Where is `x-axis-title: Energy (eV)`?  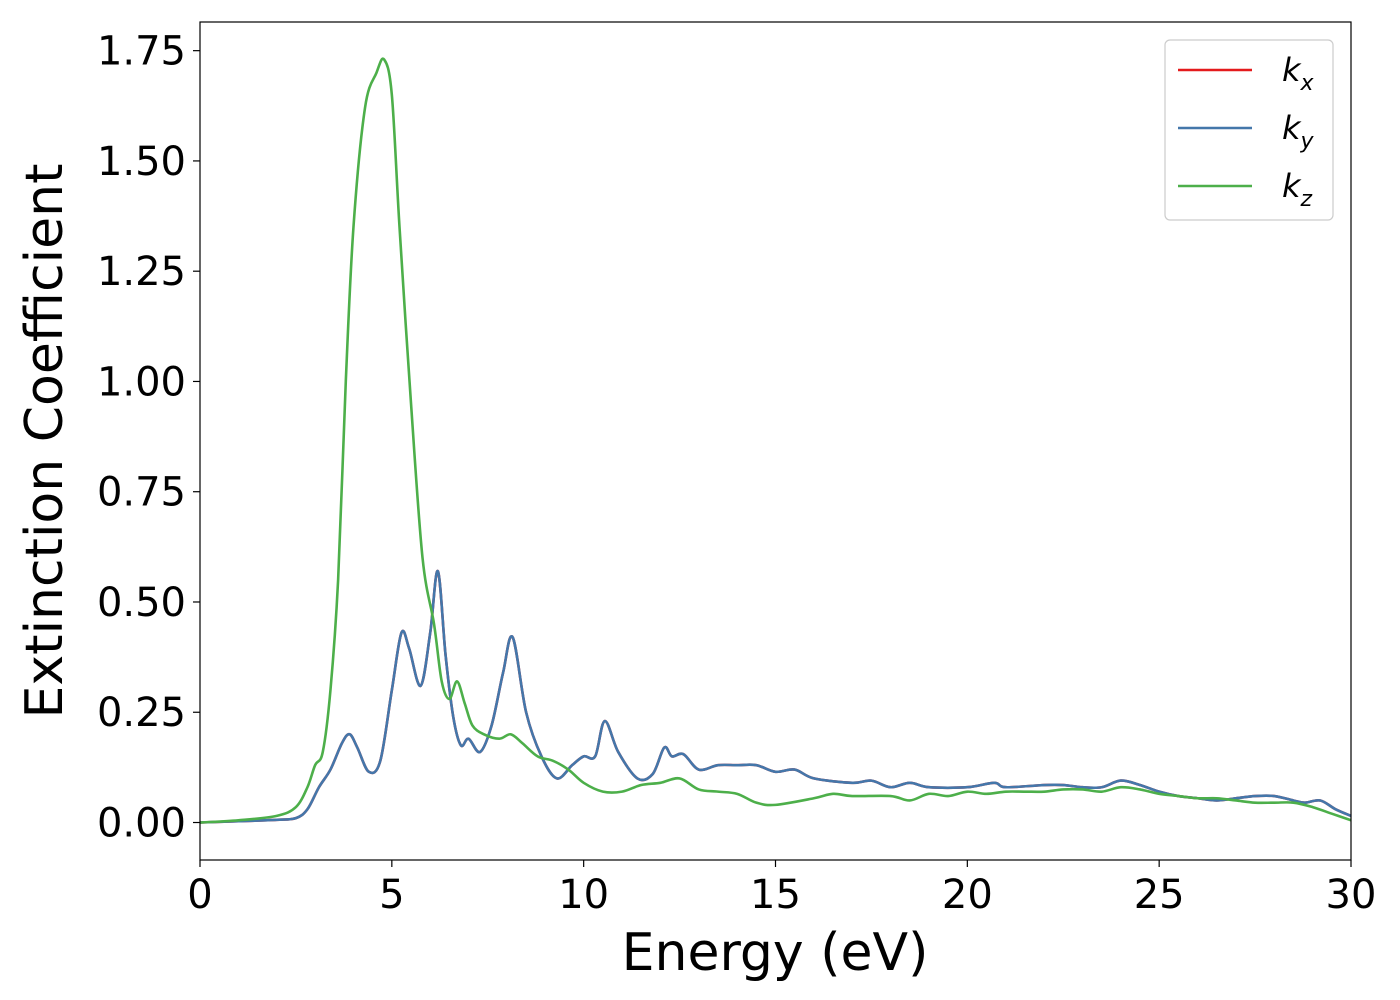
x-axis-title: Energy (eV) is located at coordinates (775, 953).